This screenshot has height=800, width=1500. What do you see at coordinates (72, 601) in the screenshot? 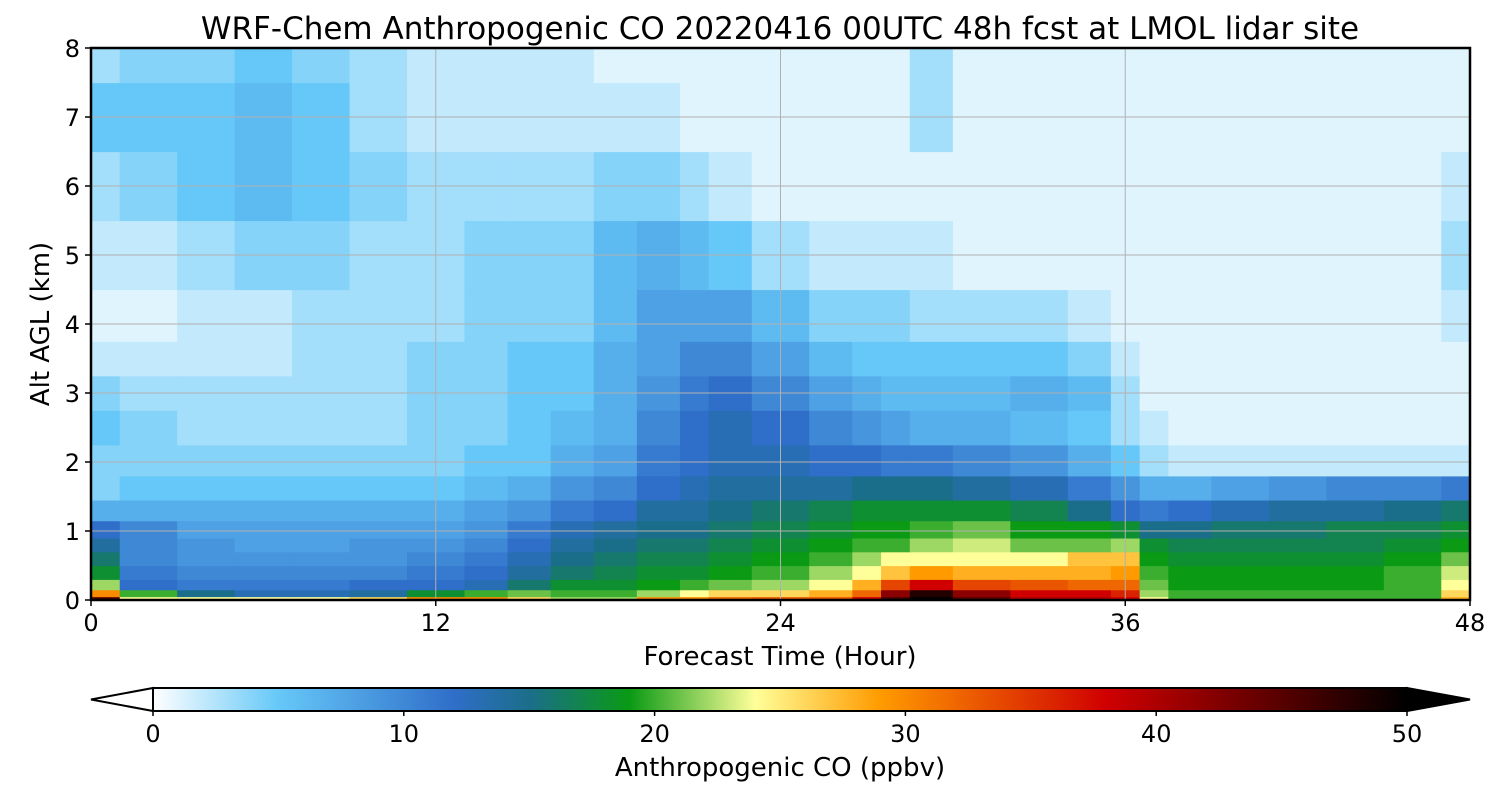
I see `y-tick-label: 0` at bounding box center [72, 601].